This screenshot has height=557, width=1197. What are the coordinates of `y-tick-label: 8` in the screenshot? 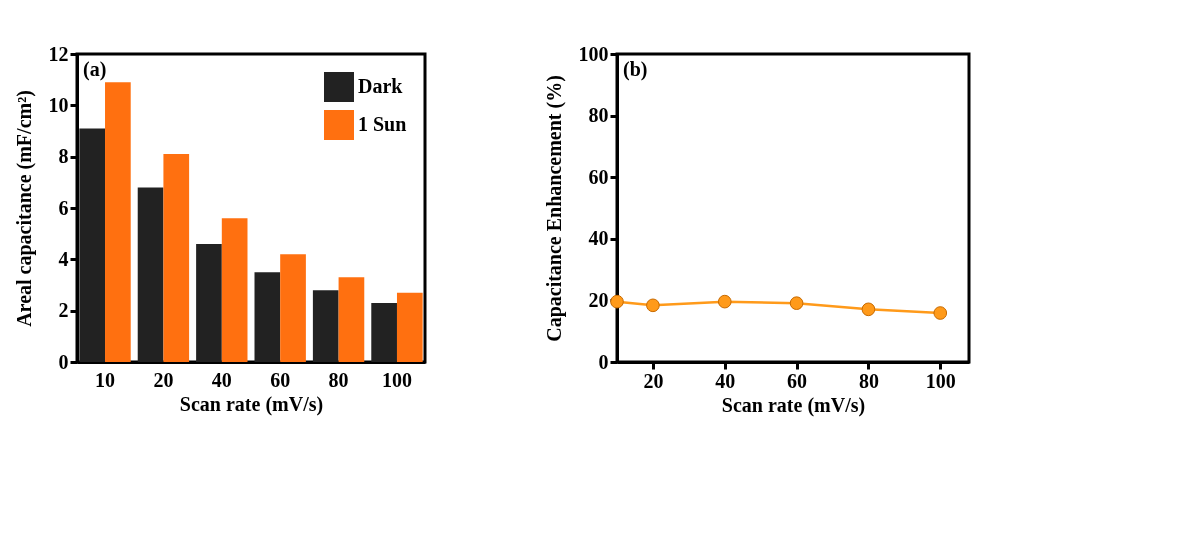 It's located at (63, 156).